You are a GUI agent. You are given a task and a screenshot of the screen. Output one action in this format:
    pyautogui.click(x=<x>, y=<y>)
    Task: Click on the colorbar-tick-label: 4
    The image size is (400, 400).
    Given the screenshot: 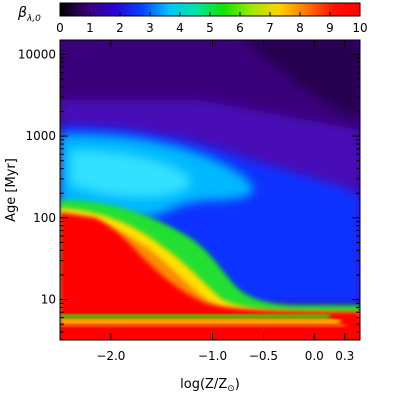 What is the action you would take?
    pyautogui.click(x=180, y=28)
    